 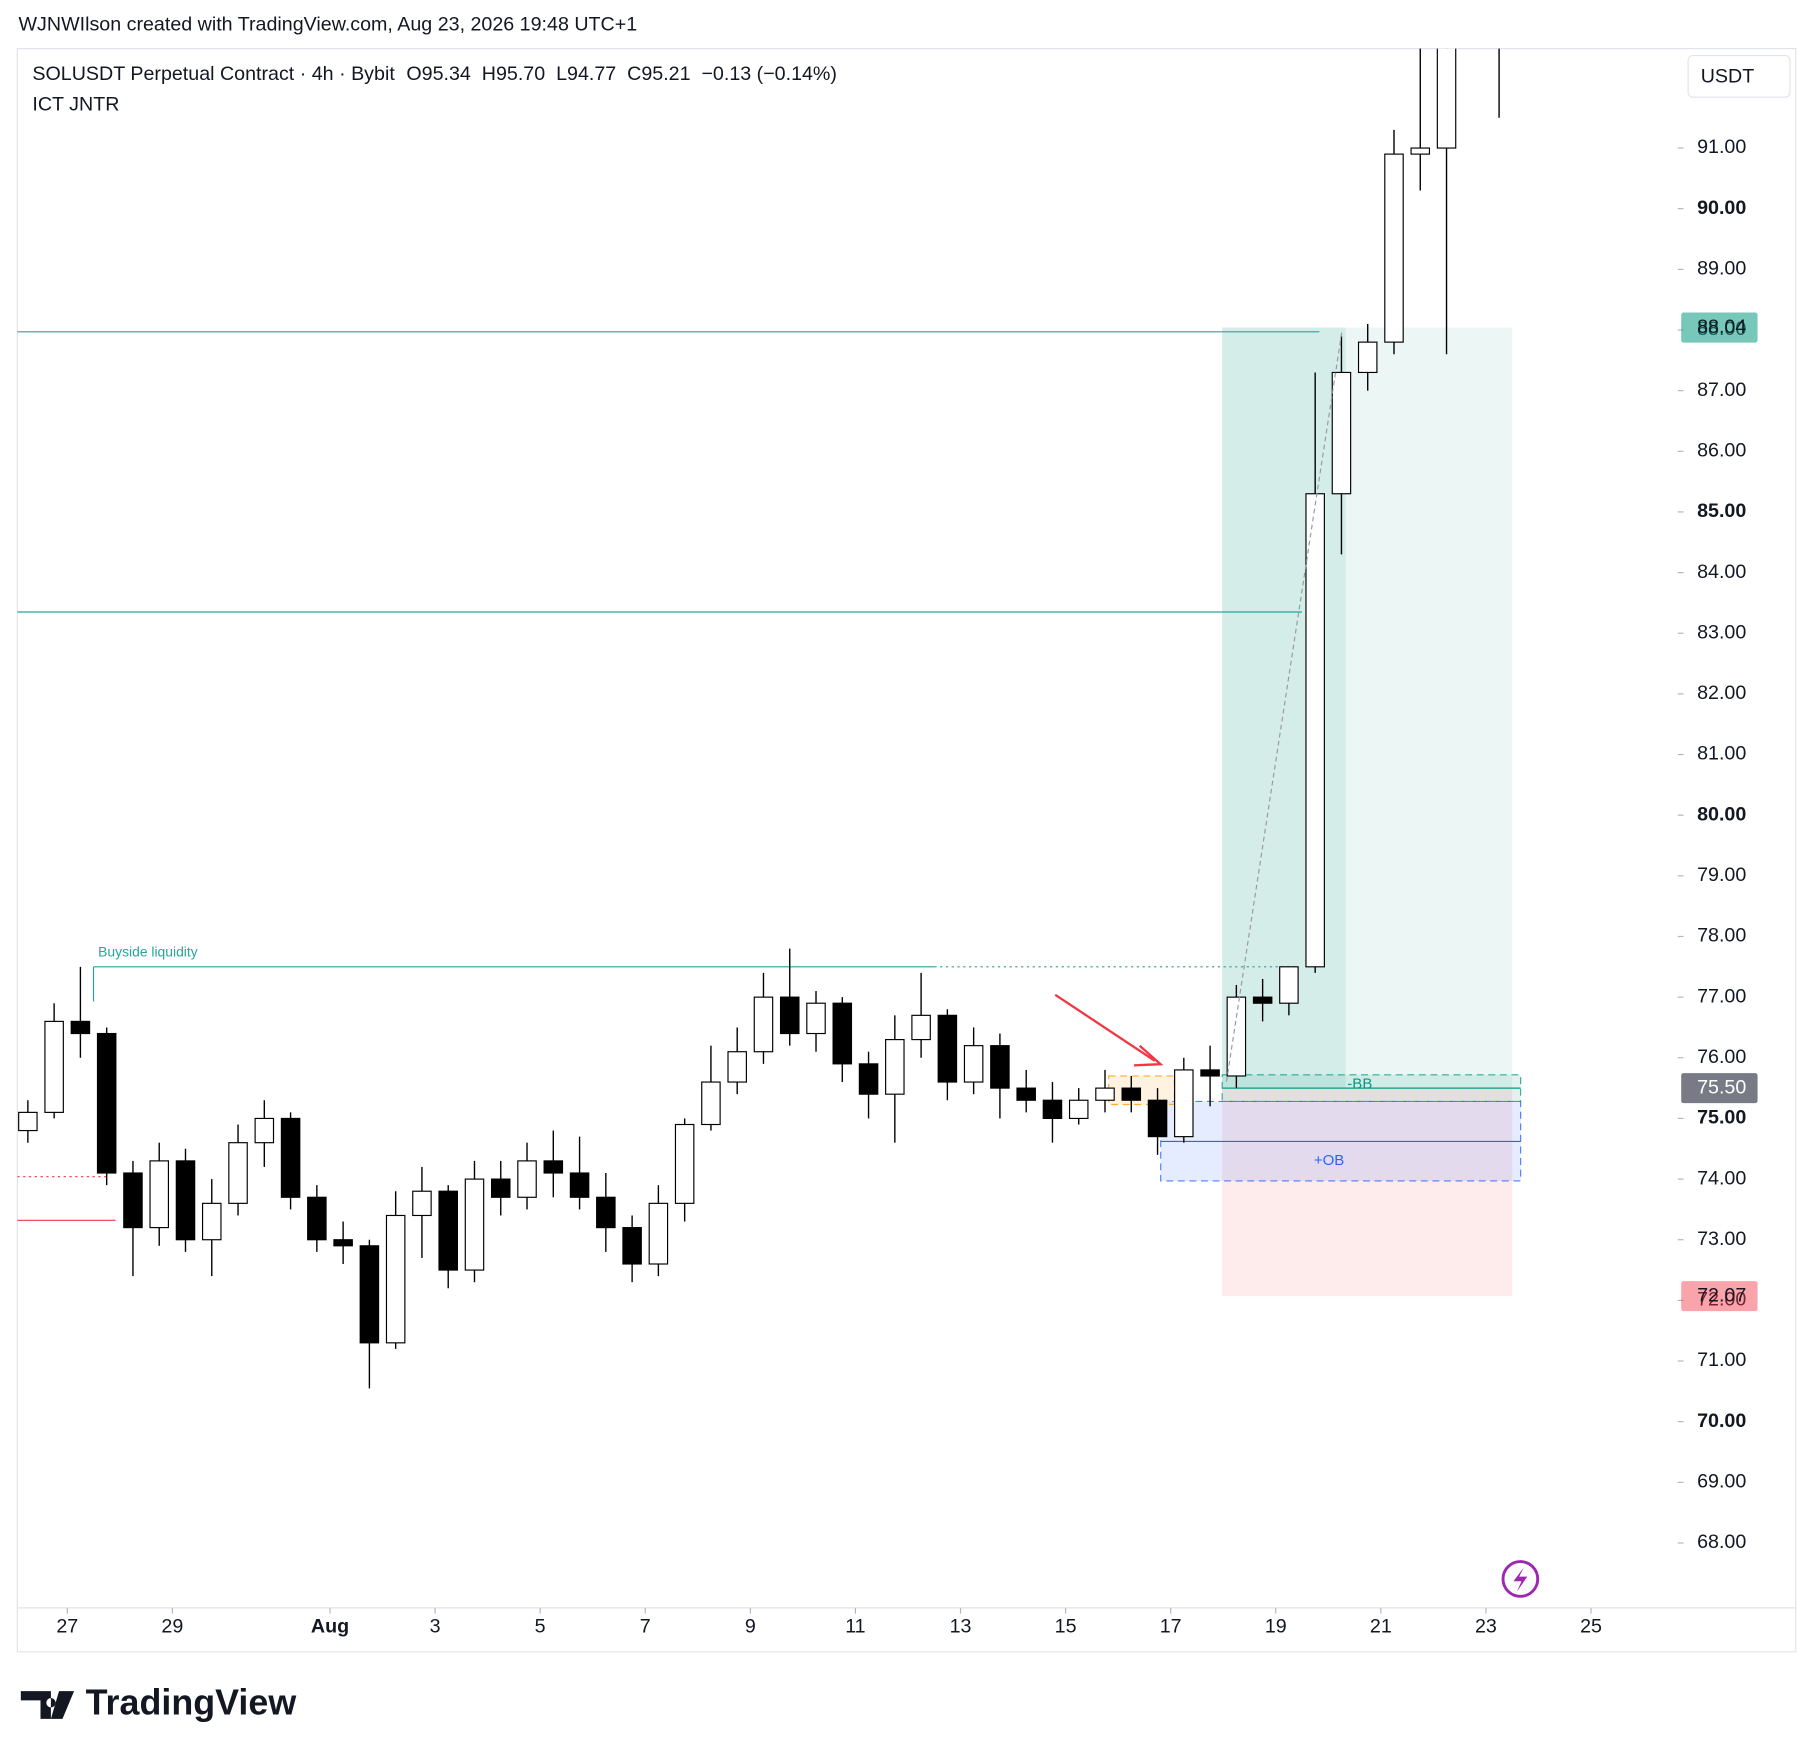 What do you see at coordinates (1721, 1542) in the screenshot?
I see `y-tick-label: 68.00` at bounding box center [1721, 1542].